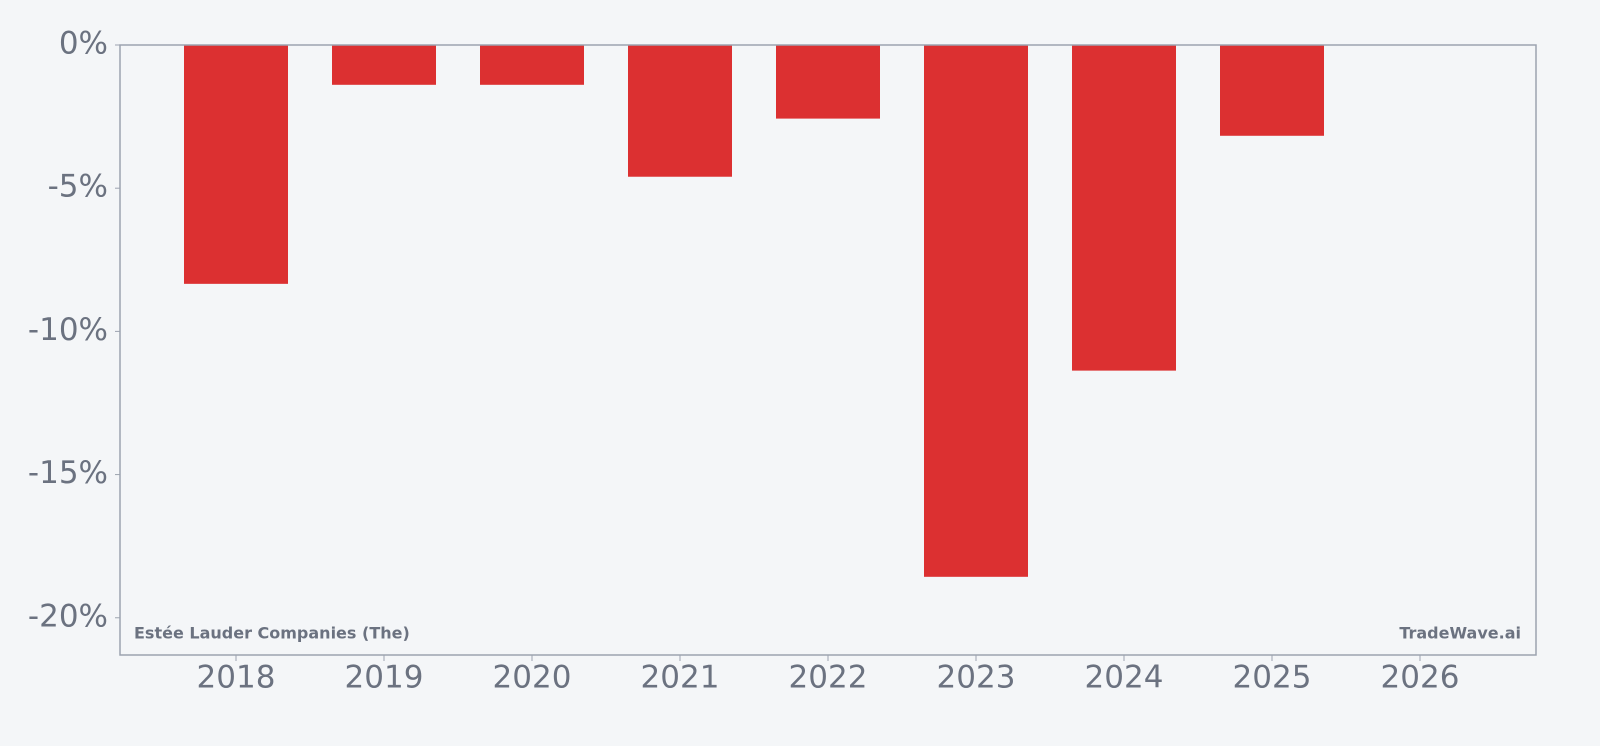 The width and height of the screenshot is (1600, 746). Describe the element at coordinates (78, 187) in the screenshot. I see `y-tick-label: -5%` at that location.